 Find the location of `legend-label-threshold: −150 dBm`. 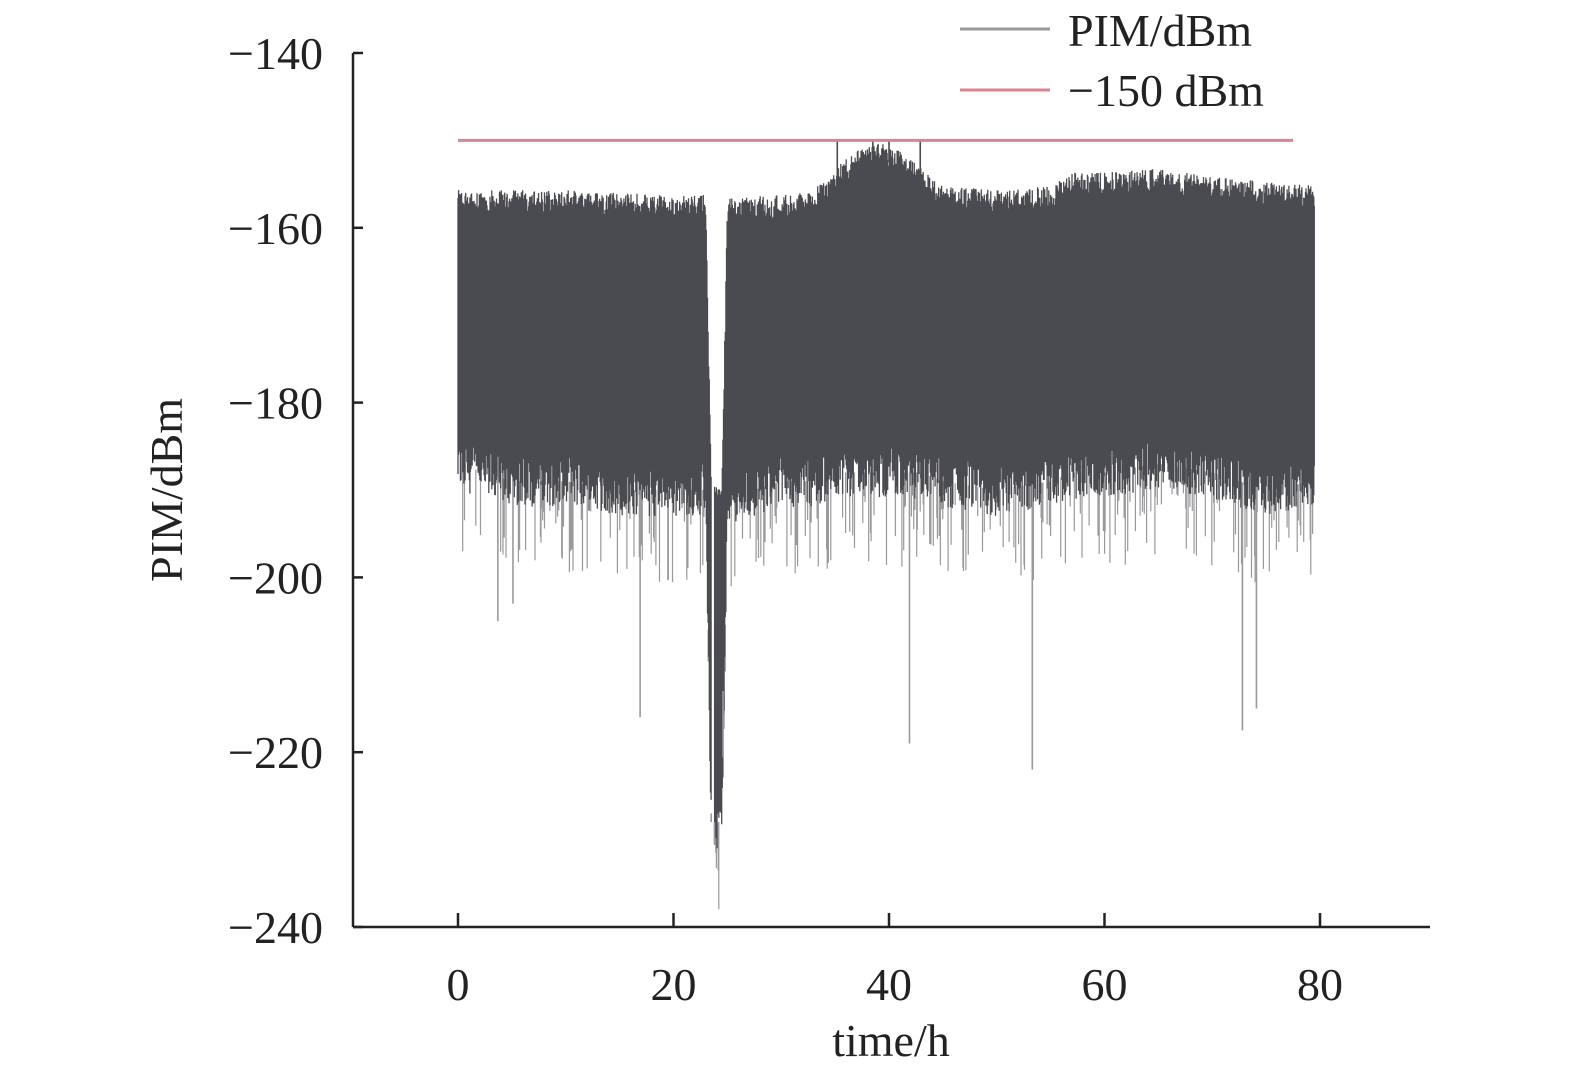

legend-label-threshold: −150 dBm is located at coordinates (1166, 90).